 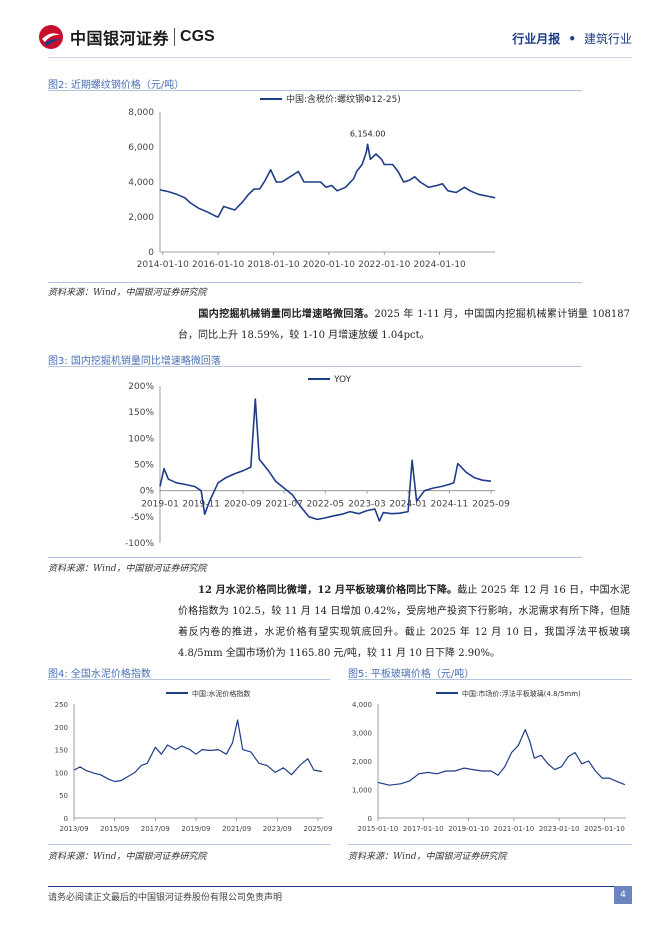 I want to click on legend-label: 中国:水泥价格指数, so click(x=221, y=693).